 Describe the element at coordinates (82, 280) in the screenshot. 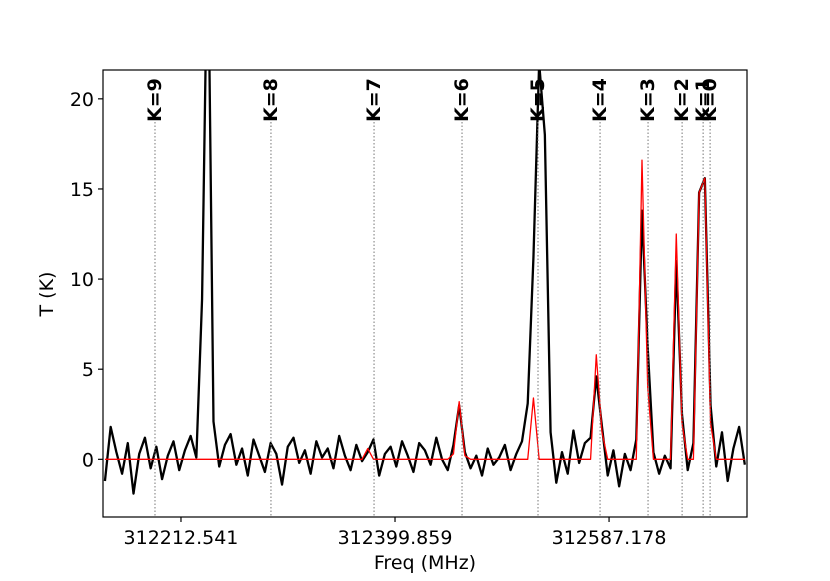

I see `y-tick-label: 10` at that location.